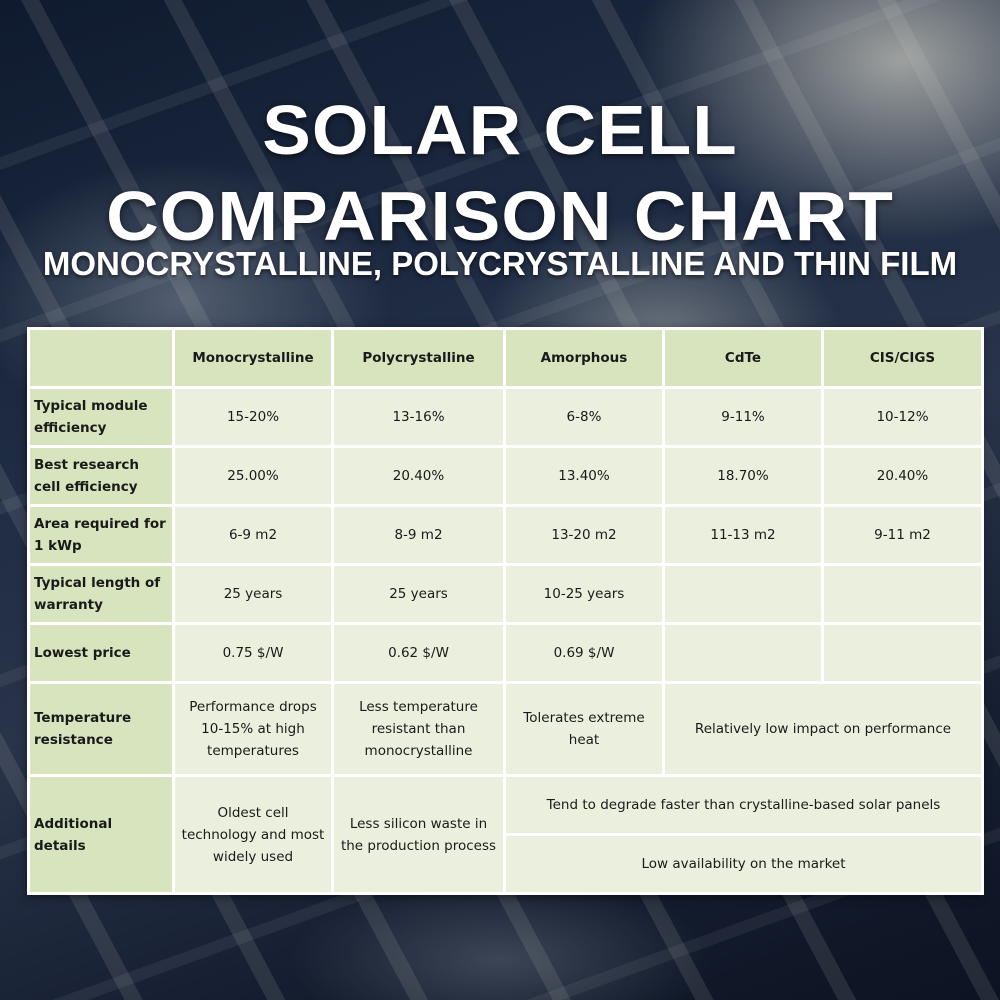 The width and height of the screenshot is (1000, 1000). Describe the element at coordinates (584, 535) in the screenshot. I see `table-cell: 13-20 m2` at that location.